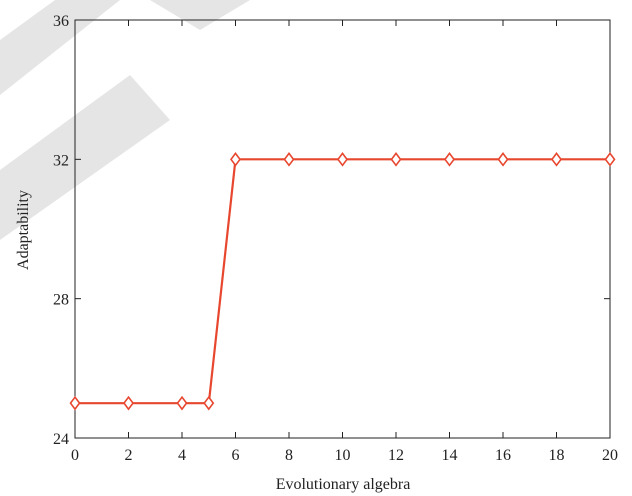 The height and width of the screenshot is (496, 632). Describe the element at coordinates (23, 230) in the screenshot. I see `y-axis-title: Adaptability` at that location.